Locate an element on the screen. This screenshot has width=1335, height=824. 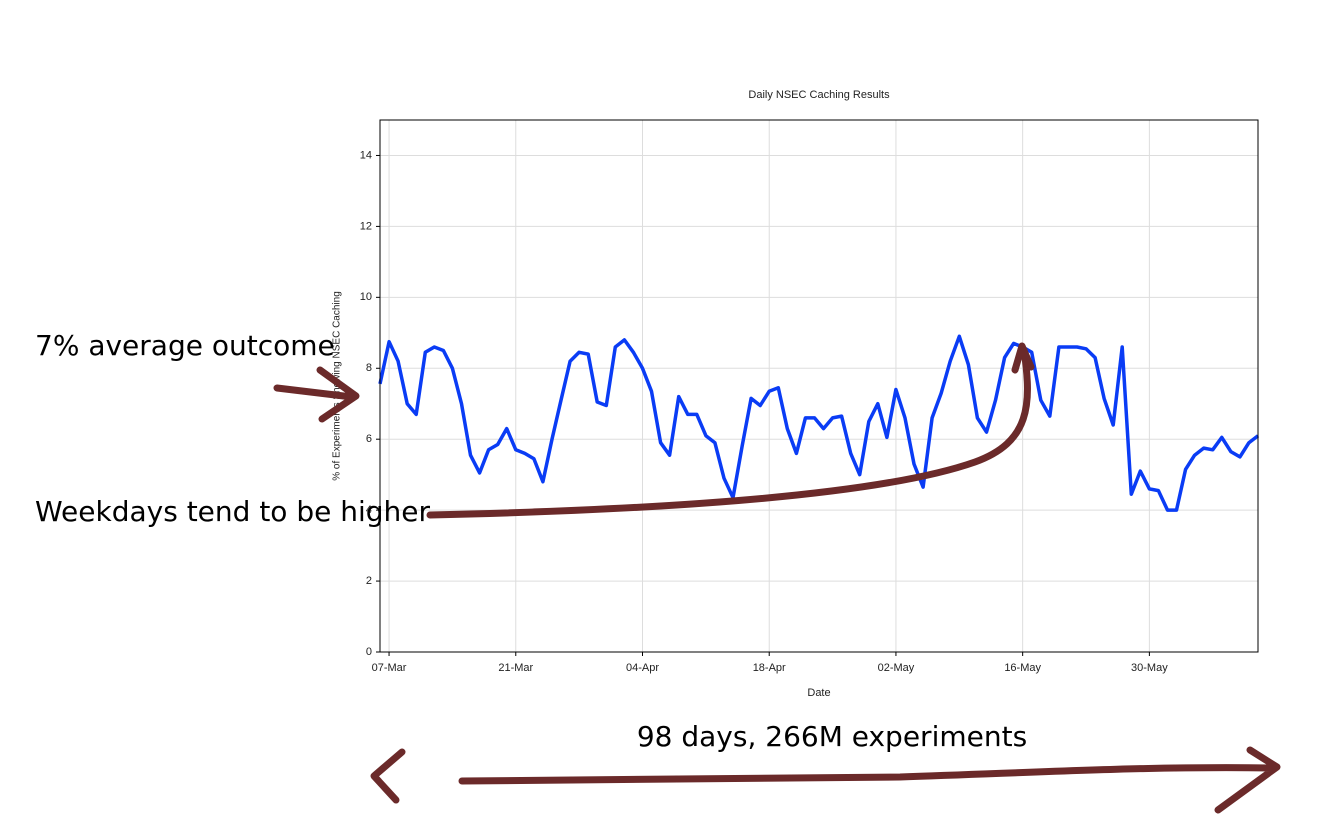
y-tick-label: 12 is located at coordinates (366, 226).